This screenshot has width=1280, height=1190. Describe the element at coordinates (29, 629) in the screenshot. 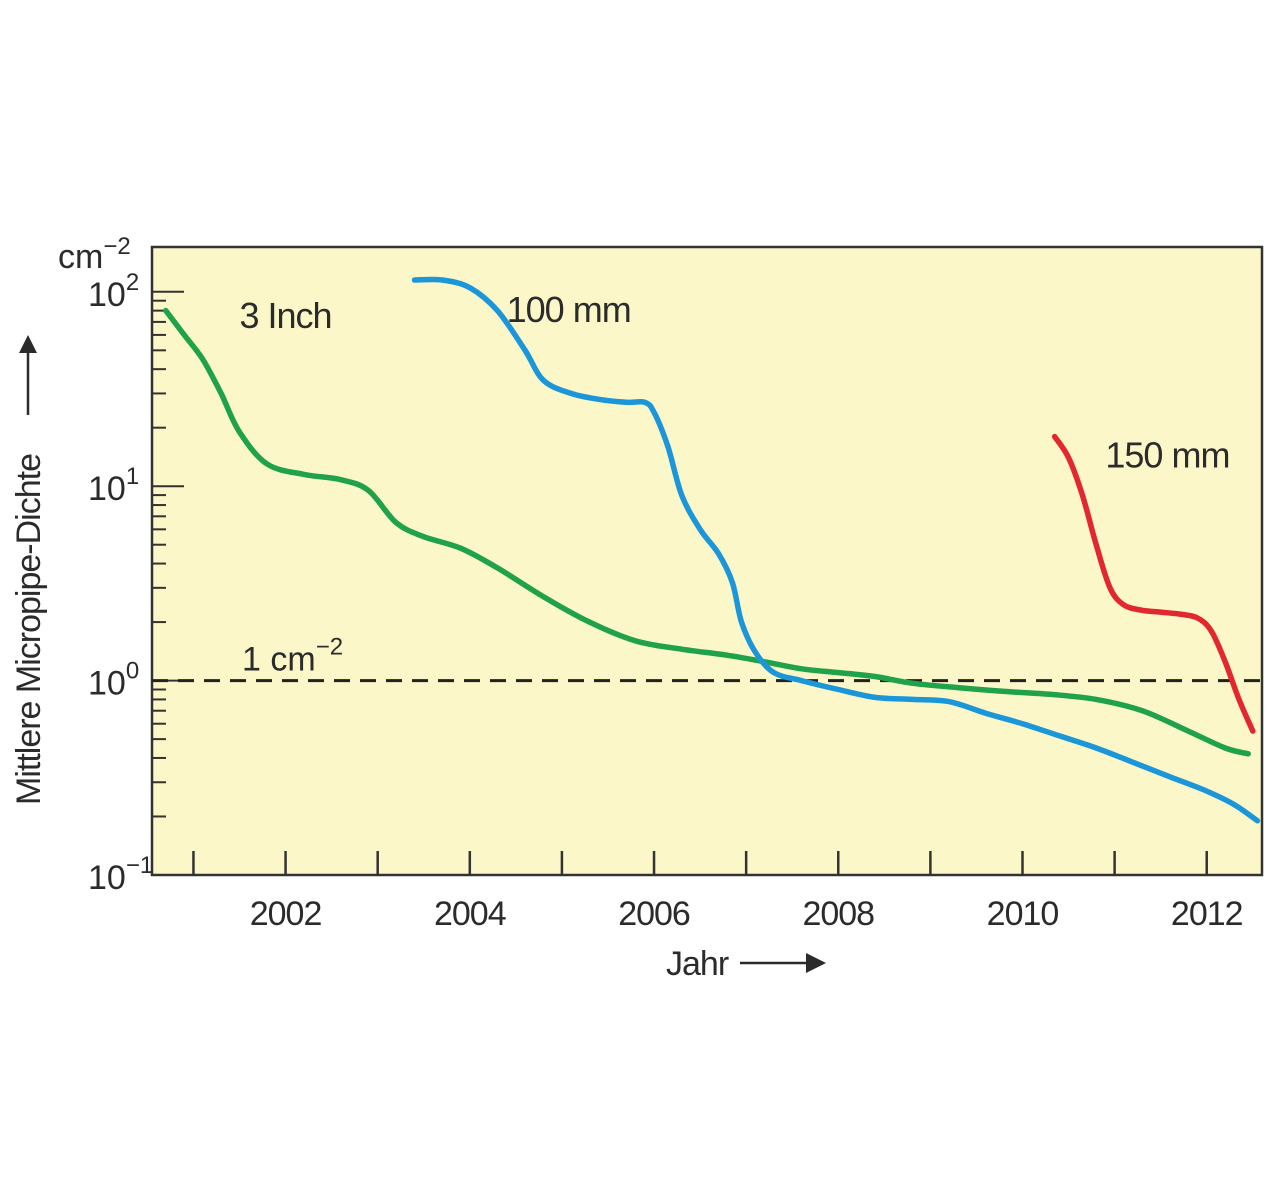

I see `y-axis-title: Mittlere Micropipe-Dichte` at that location.